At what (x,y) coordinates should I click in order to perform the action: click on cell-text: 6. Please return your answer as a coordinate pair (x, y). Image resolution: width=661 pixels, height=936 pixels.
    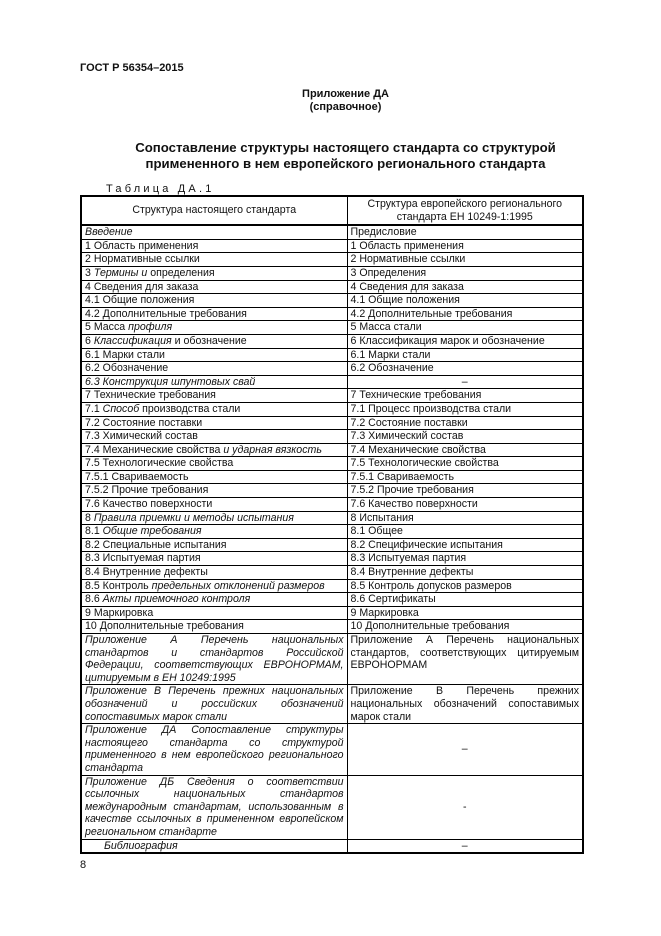
    Looking at the image, I should click on (89, 340).